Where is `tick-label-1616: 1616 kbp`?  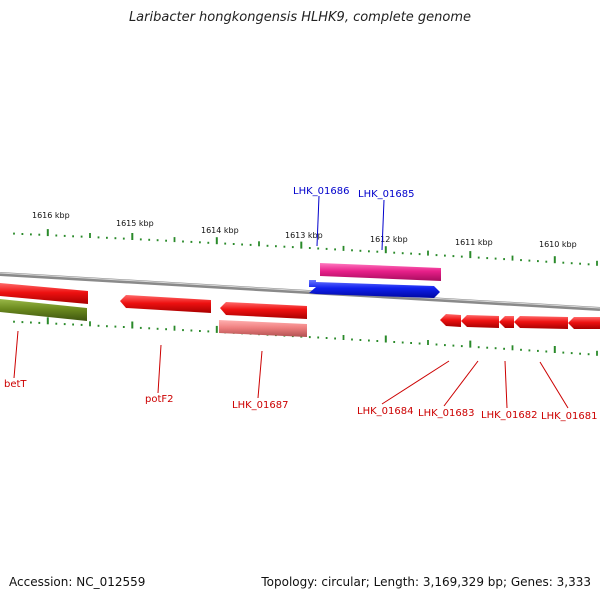
tick-label-1616: 1616 kbp is located at coordinates (51, 215).